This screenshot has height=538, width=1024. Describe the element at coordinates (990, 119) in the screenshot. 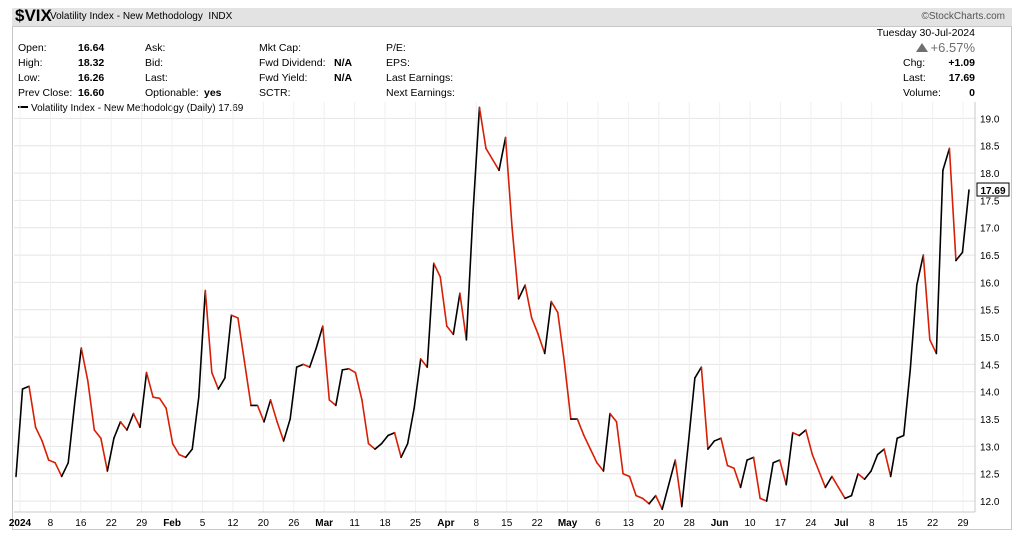

I see `y-tick-label: 19.0` at that location.